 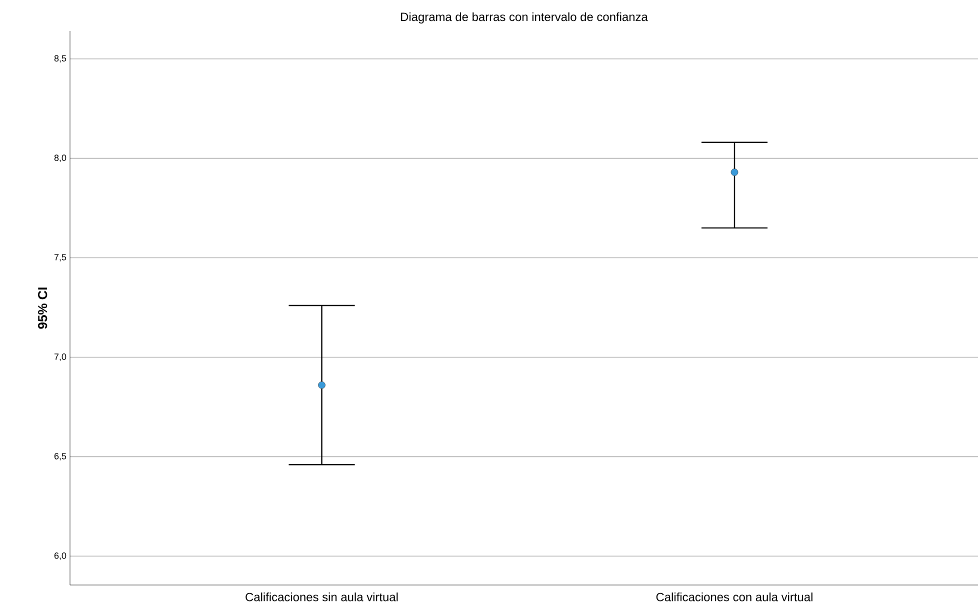 What do you see at coordinates (734, 597) in the screenshot?
I see `x-tick-label: Calificaciones con aula virtual` at bounding box center [734, 597].